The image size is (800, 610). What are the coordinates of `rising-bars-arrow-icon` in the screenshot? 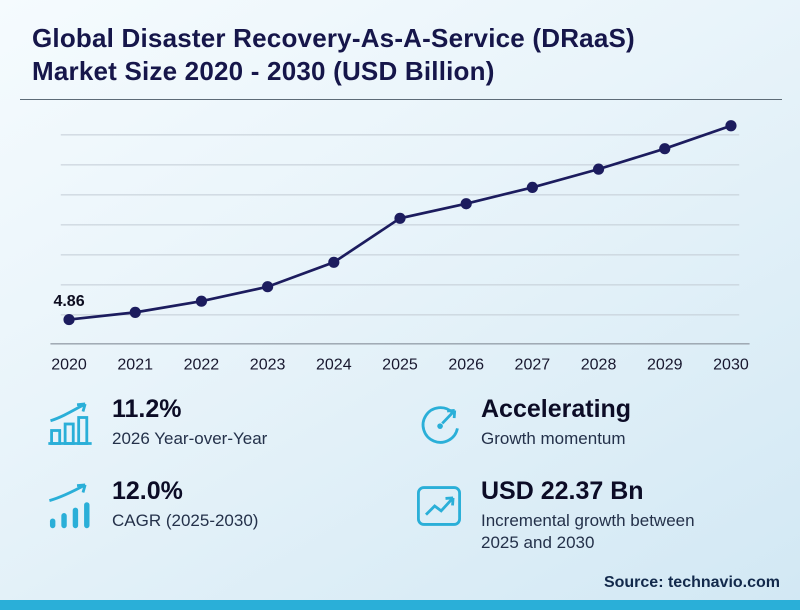 It's located at (69, 506).